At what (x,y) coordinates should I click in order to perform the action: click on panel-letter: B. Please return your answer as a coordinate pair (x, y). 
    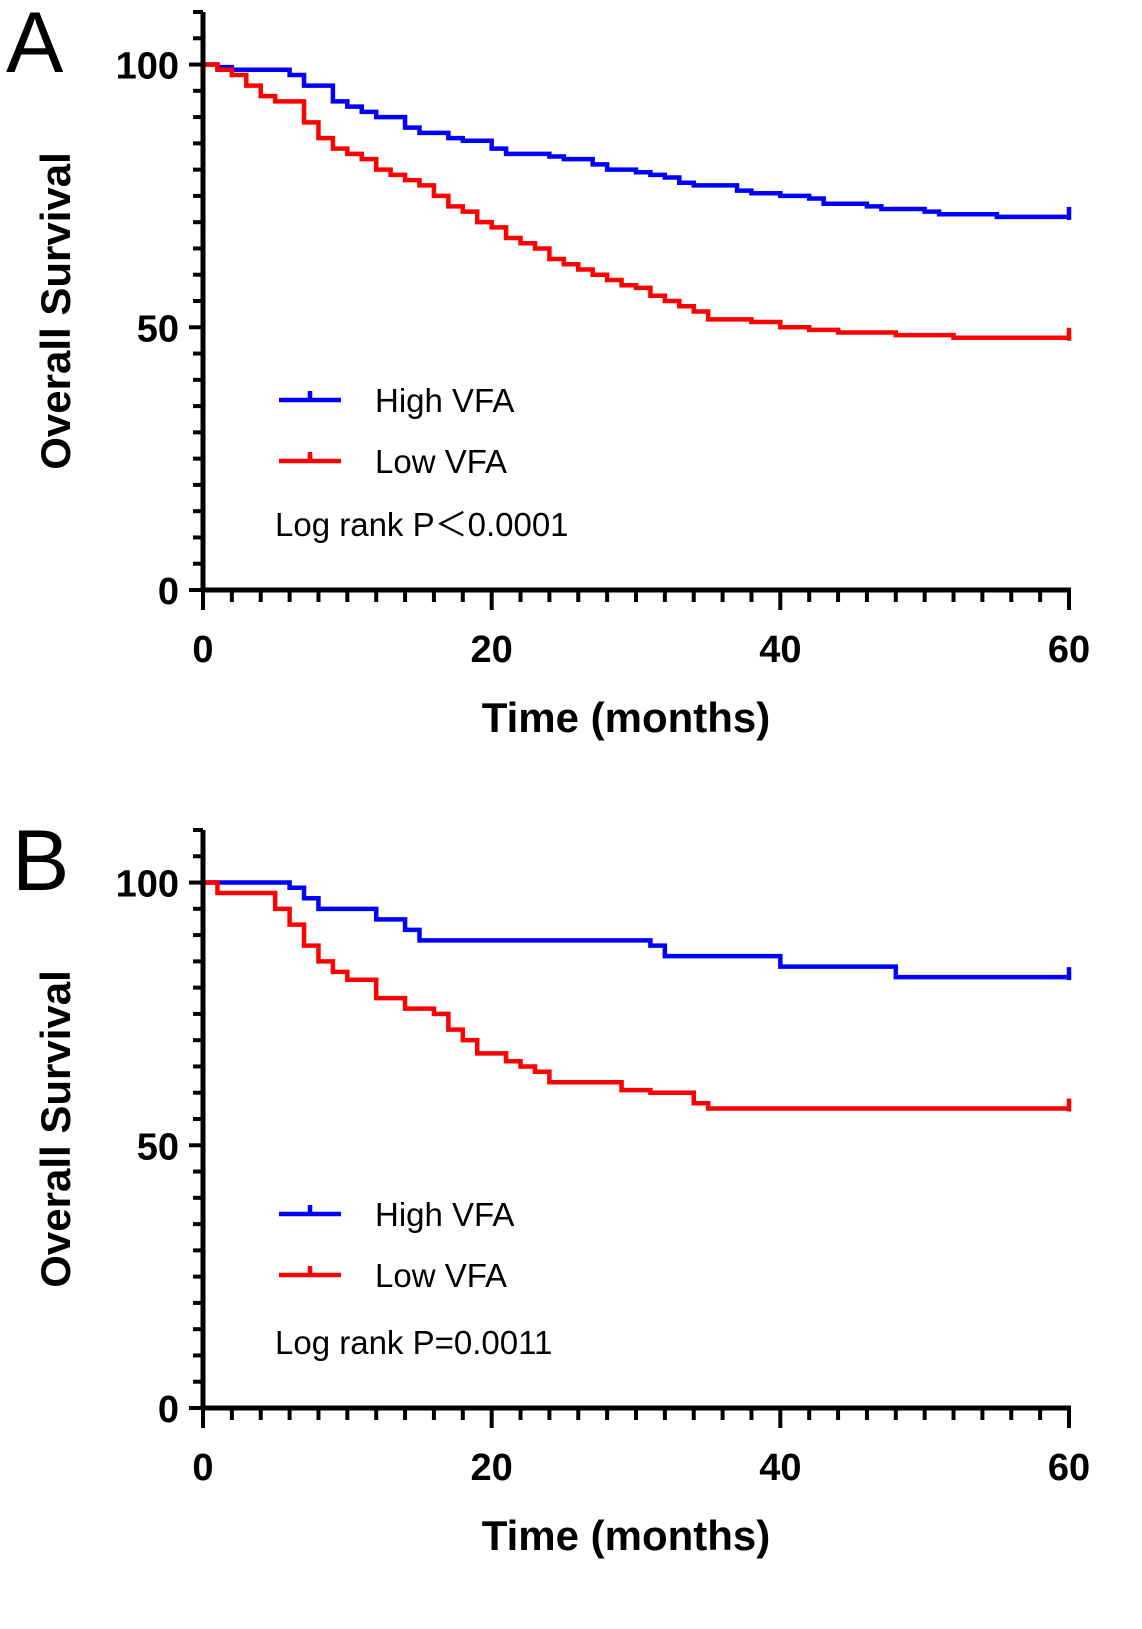
    Looking at the image, I should click on (40, 861).